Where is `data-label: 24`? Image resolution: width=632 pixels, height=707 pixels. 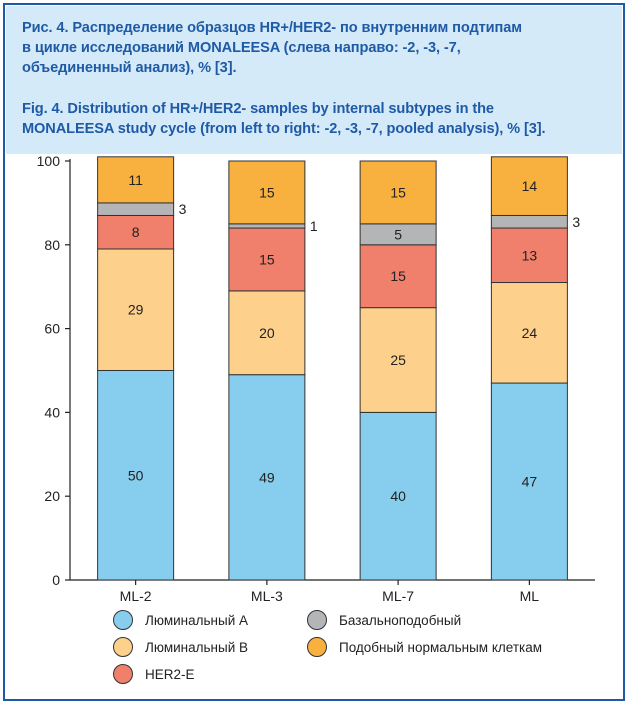 data-label: 24 is located at coordinates (530, 333).